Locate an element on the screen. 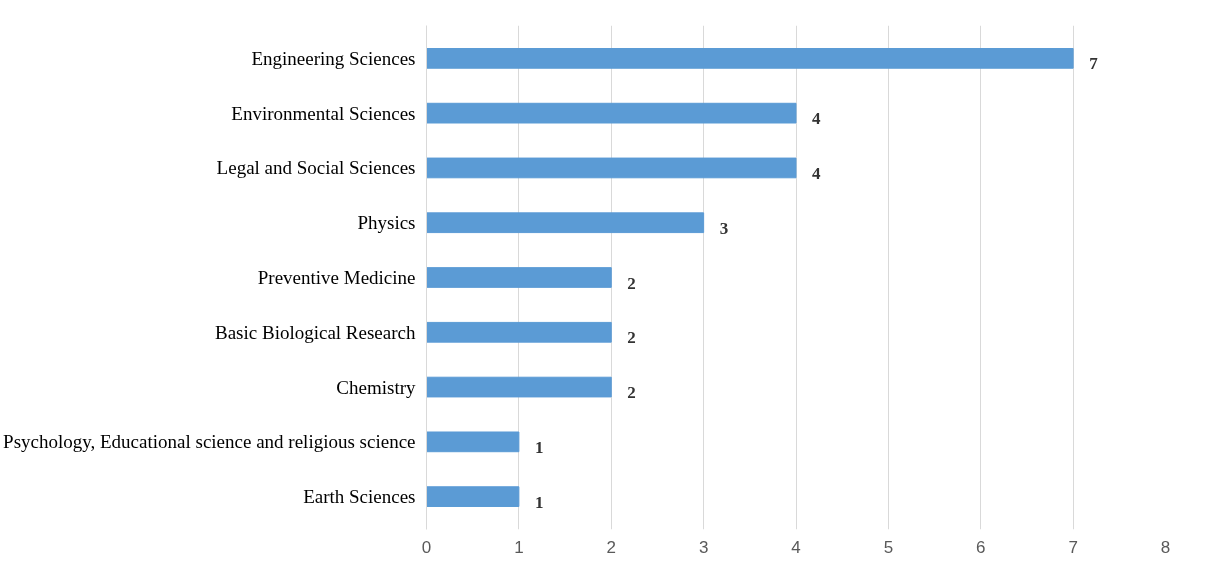 The image size is (1208, 562). y-tick-label: Basic Biological Research is located at coordinates (315, 332).